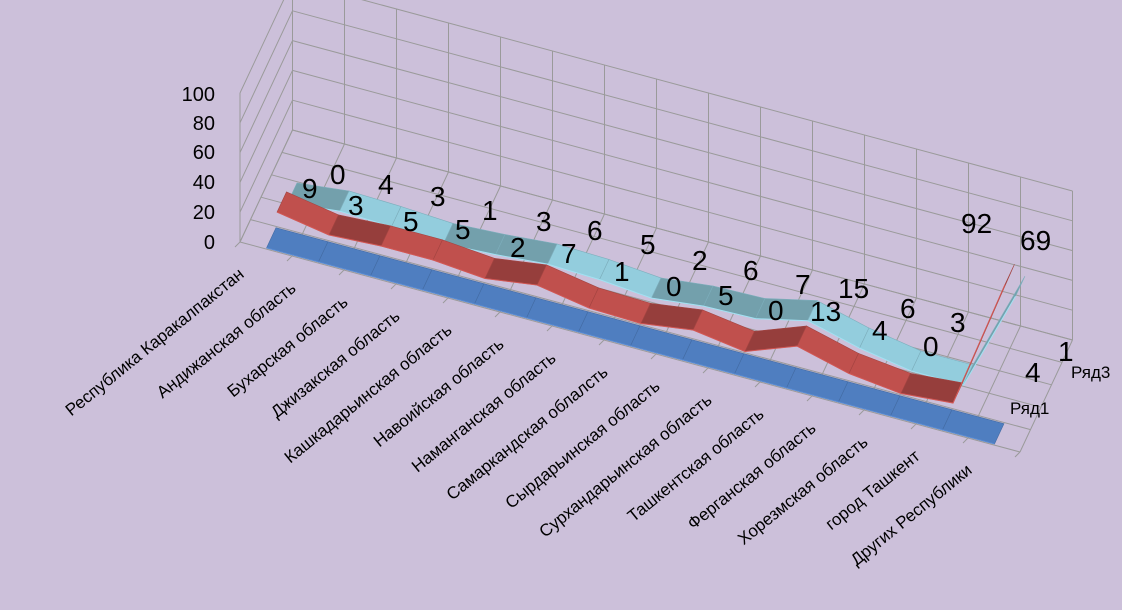  Describe the element at coordinates (198, 95) in the screenshot. I see `y-tick-100: 100` at that location.